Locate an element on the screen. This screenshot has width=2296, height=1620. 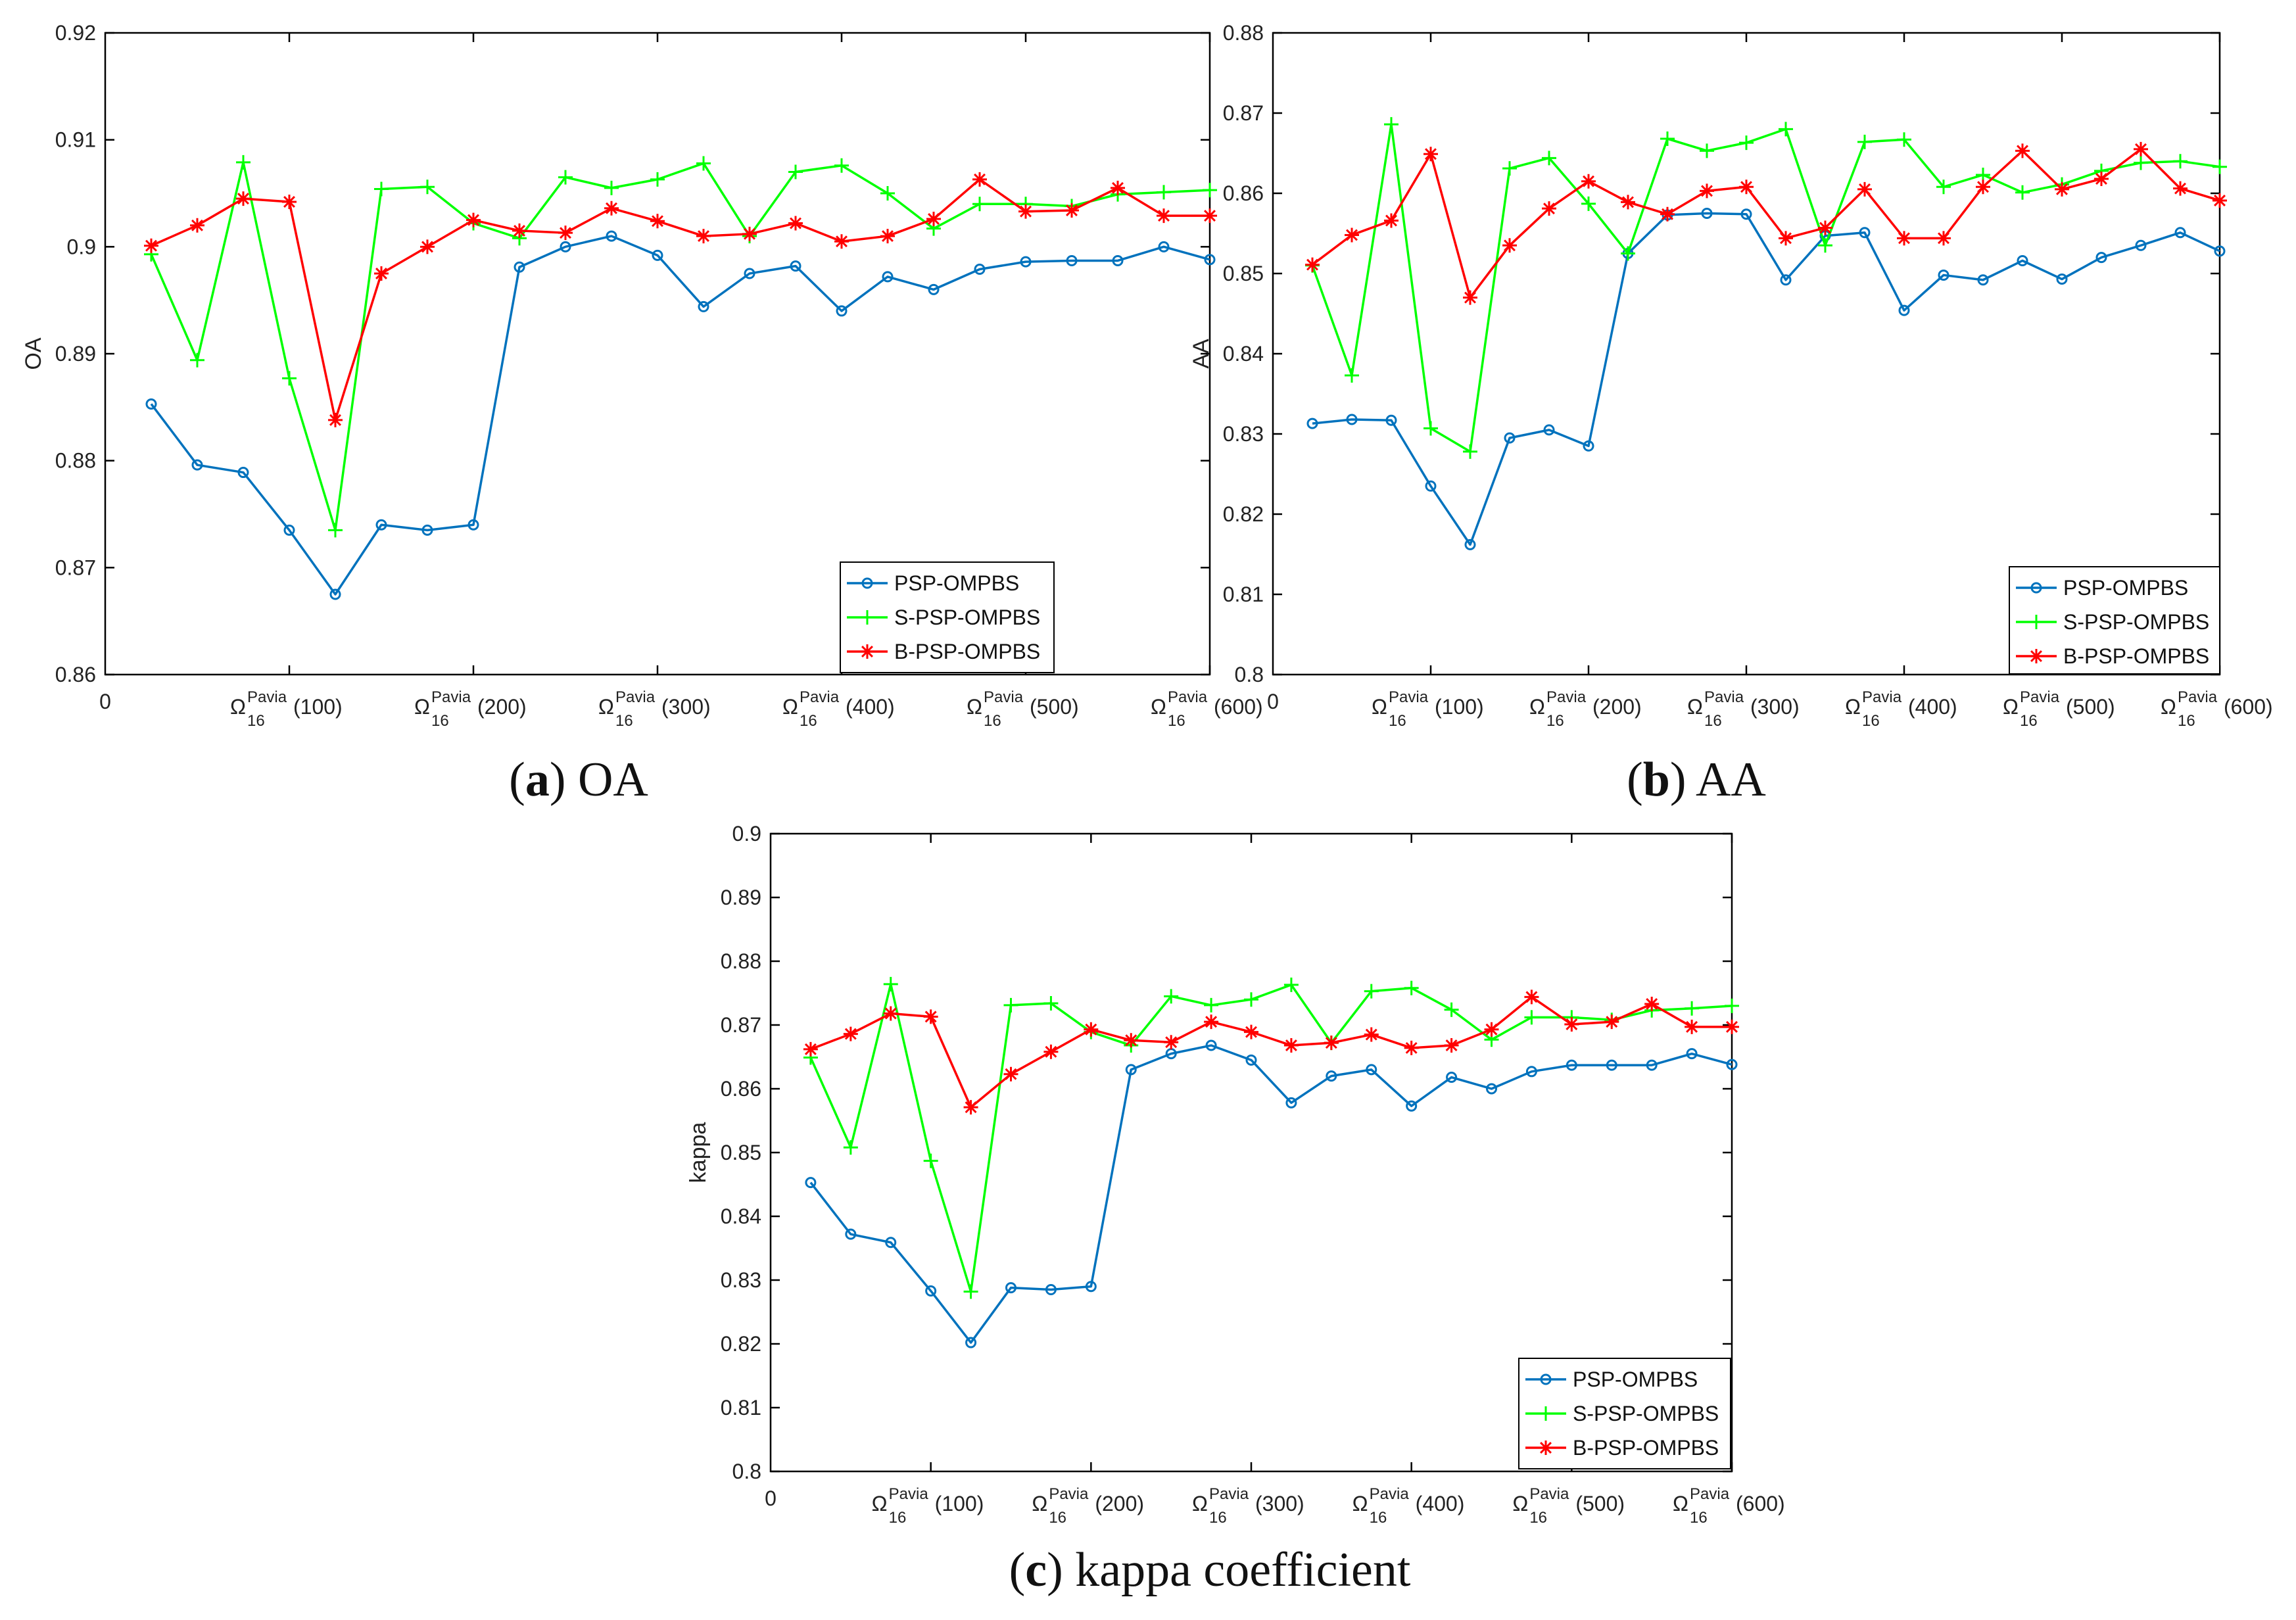
y-axis-label: OA is located at coordinates (33, 353).